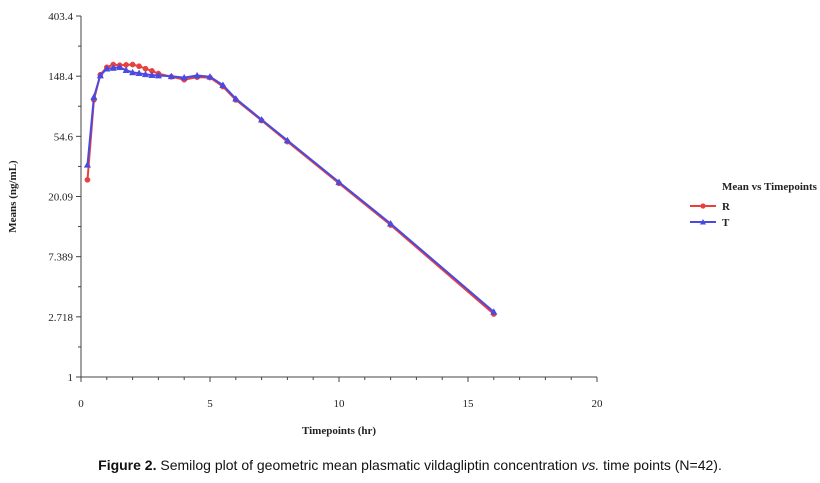  I want to click on y-tick-label: 1, so click(71, 378).